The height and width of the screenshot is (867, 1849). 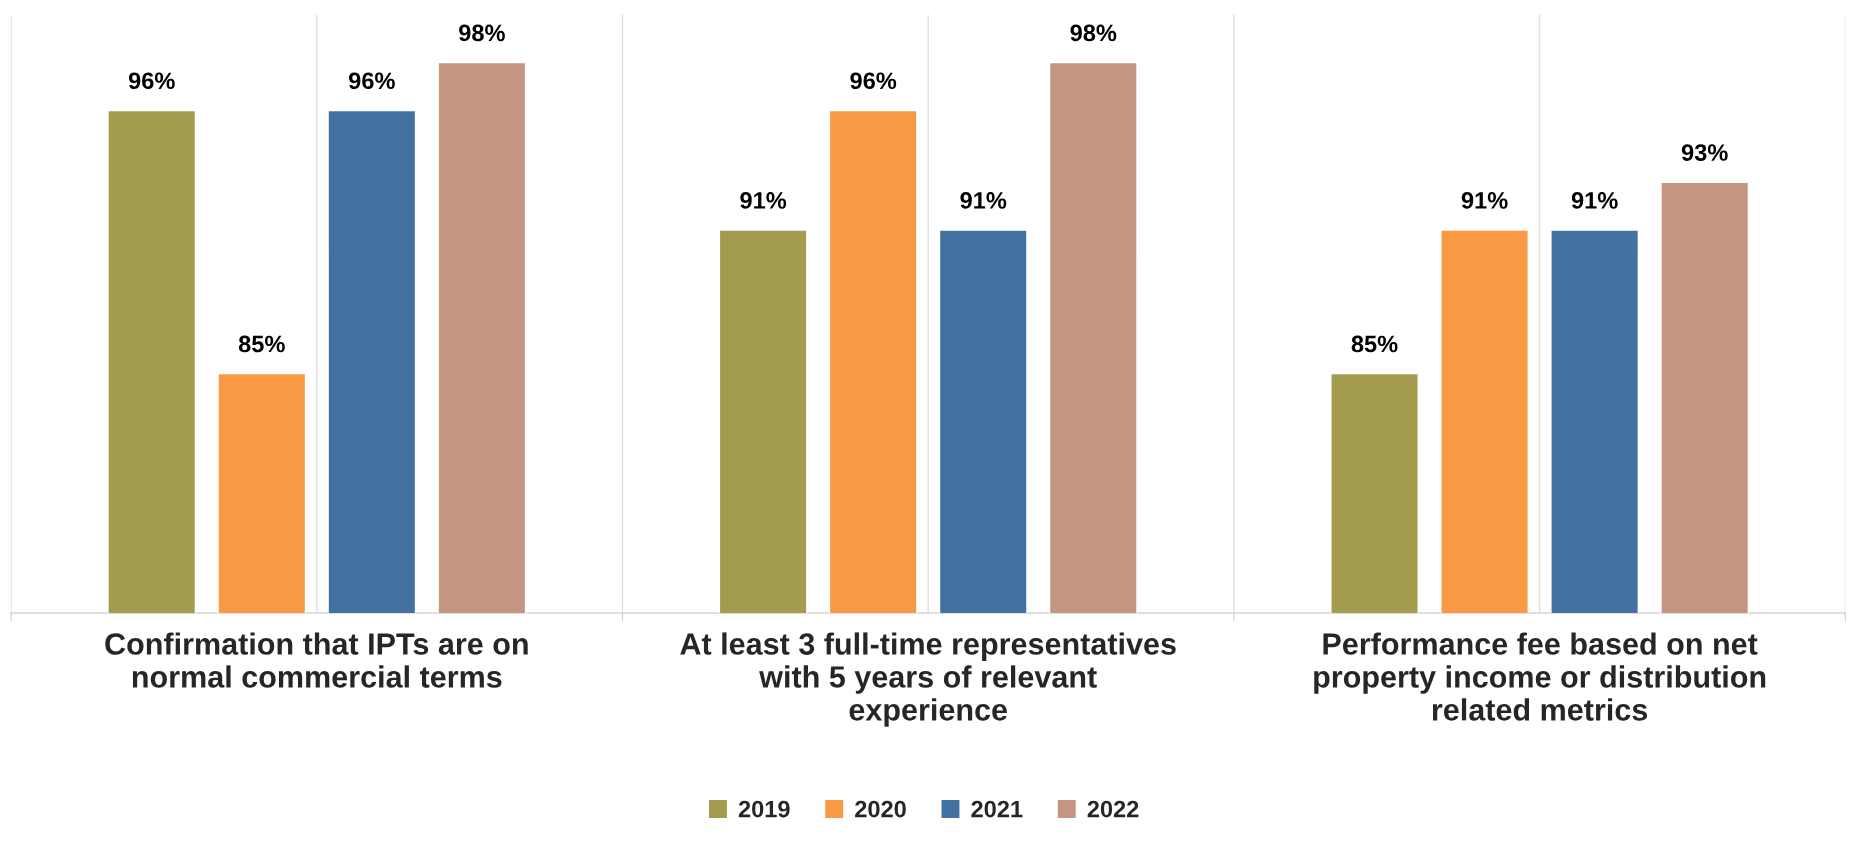 I want to click on data-label: 93%, so click(x=1704, y=152).